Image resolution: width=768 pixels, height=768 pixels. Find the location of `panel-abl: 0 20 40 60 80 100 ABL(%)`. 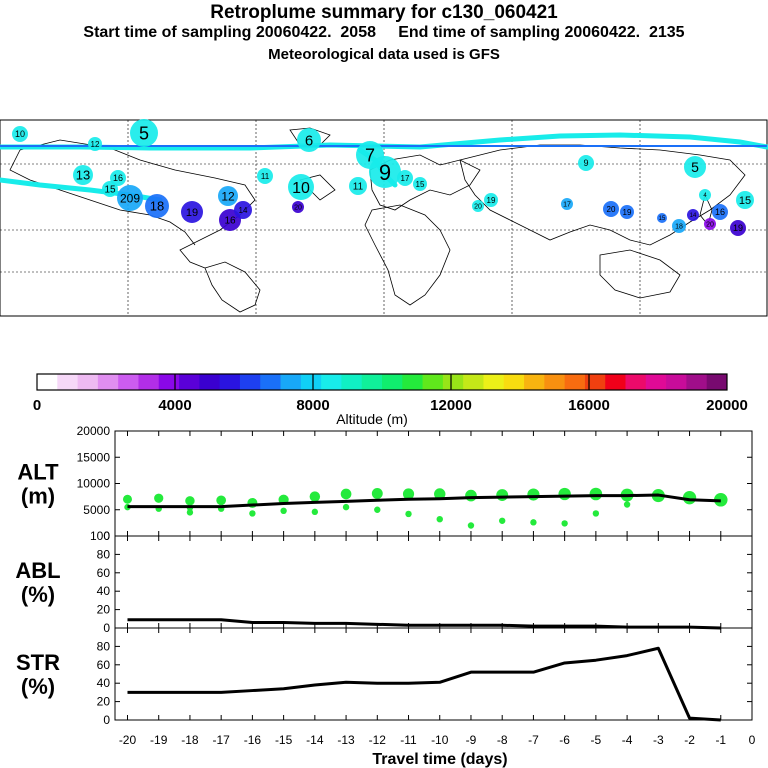

panel-abl: 0 20 40 60 80 100 ABL(%) is located at coordinates (384, 582).